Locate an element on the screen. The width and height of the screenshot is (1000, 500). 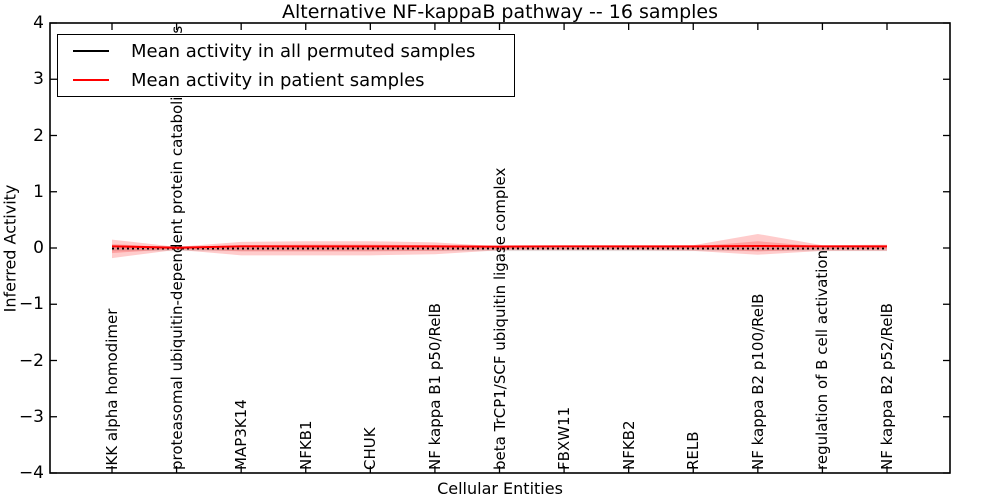
x-tick-label: NFKB1 is located at coordinates (305, 445).